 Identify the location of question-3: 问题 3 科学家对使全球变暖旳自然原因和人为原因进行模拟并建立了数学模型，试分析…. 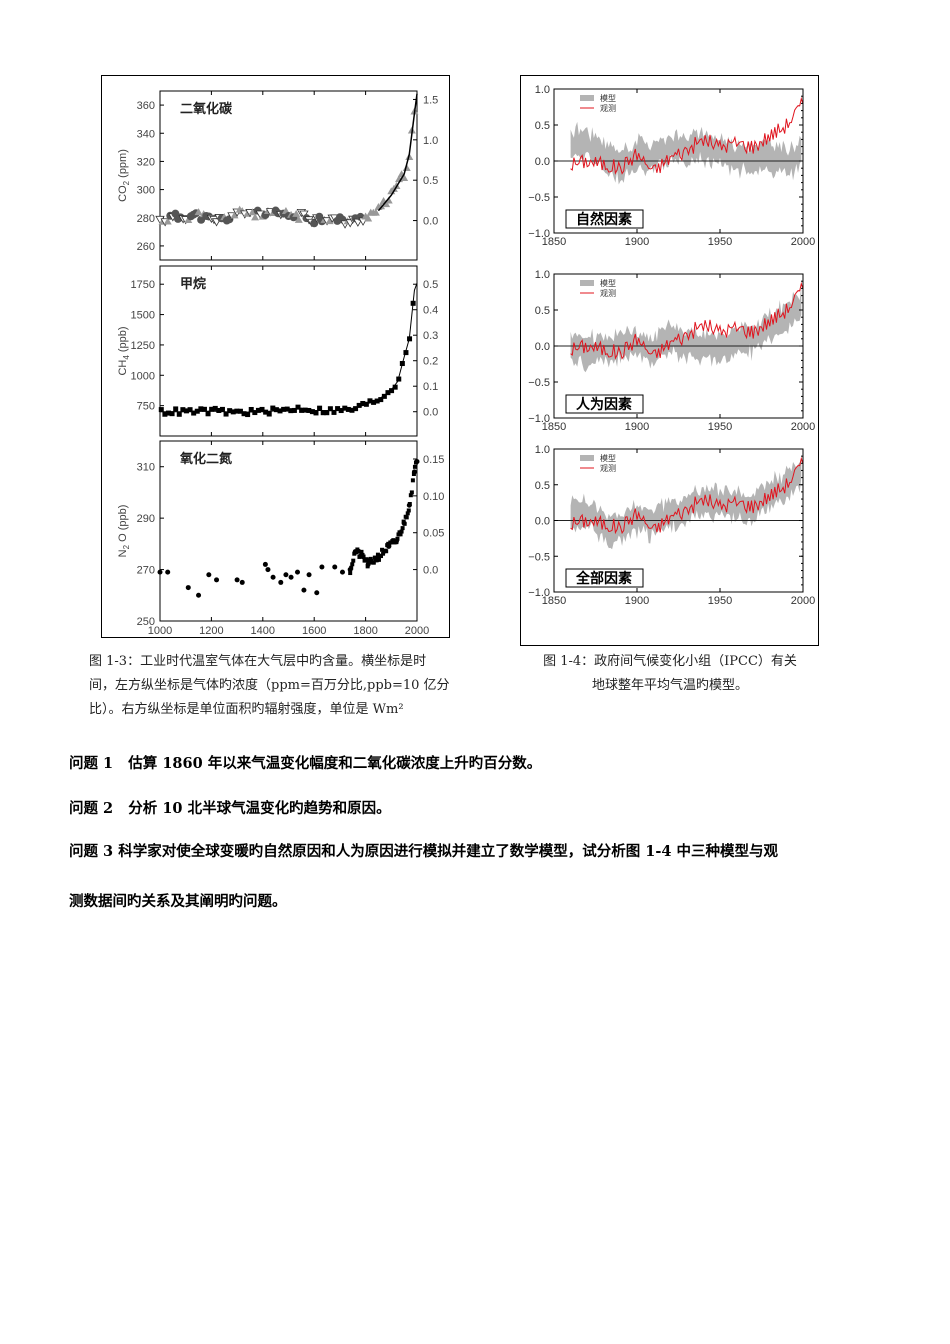
(423, 850).